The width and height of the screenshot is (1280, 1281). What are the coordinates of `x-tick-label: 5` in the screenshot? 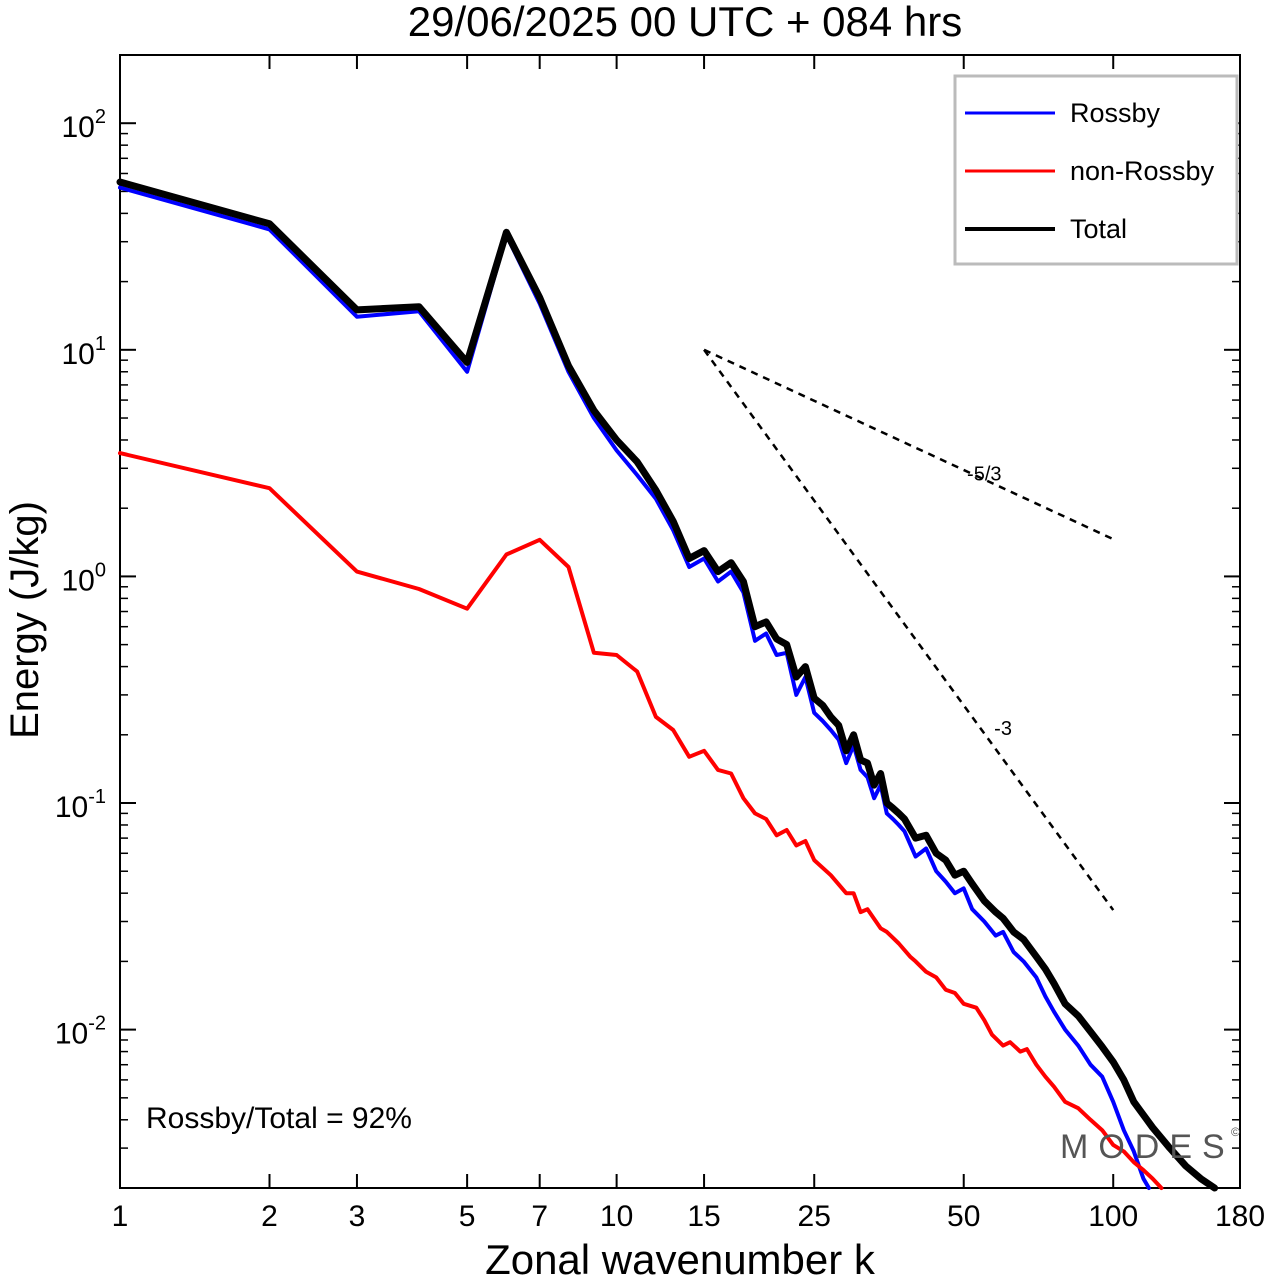 It's located at (467, 1216).